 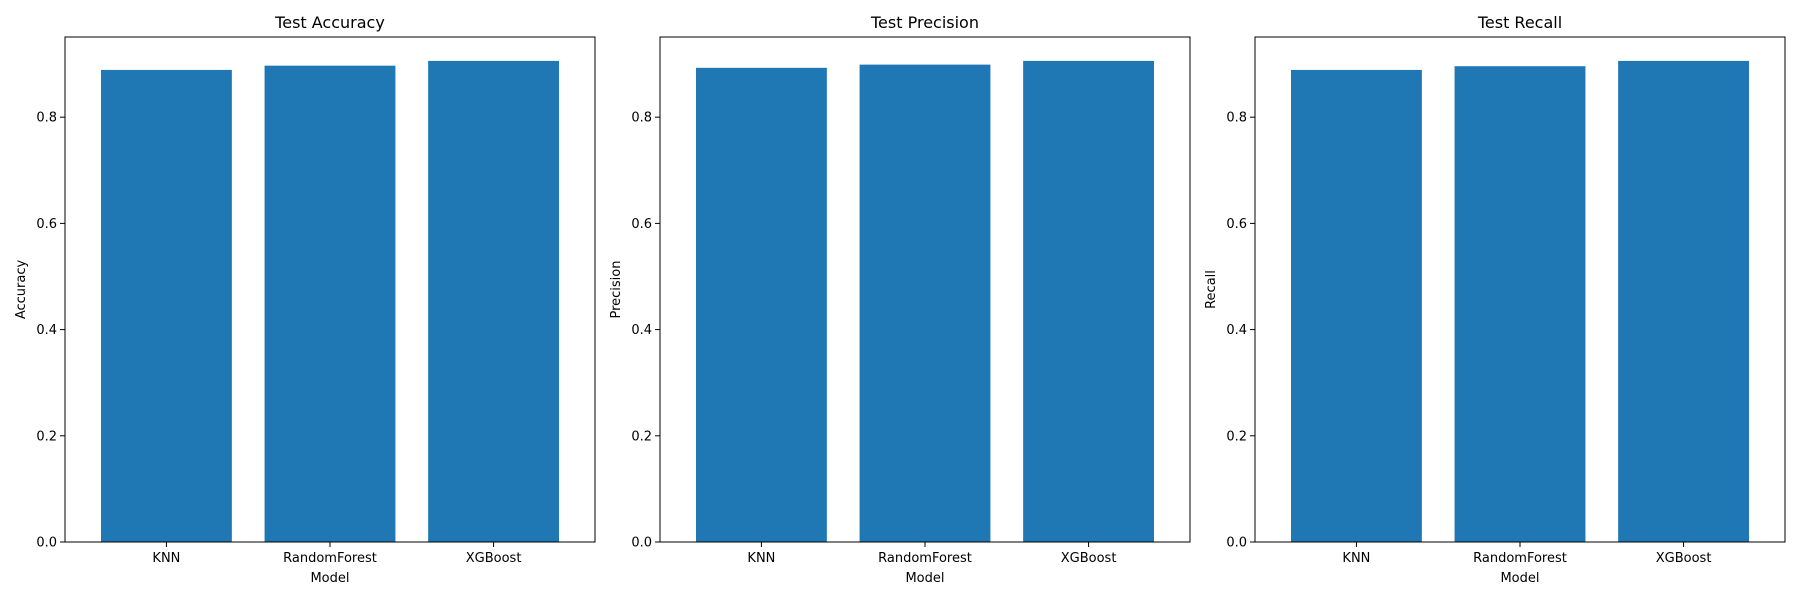 What do you see at coordinates (21, 290) in the screenshot?
I see `y-axis-label: Accuracy` at bounding box center [21, 290].